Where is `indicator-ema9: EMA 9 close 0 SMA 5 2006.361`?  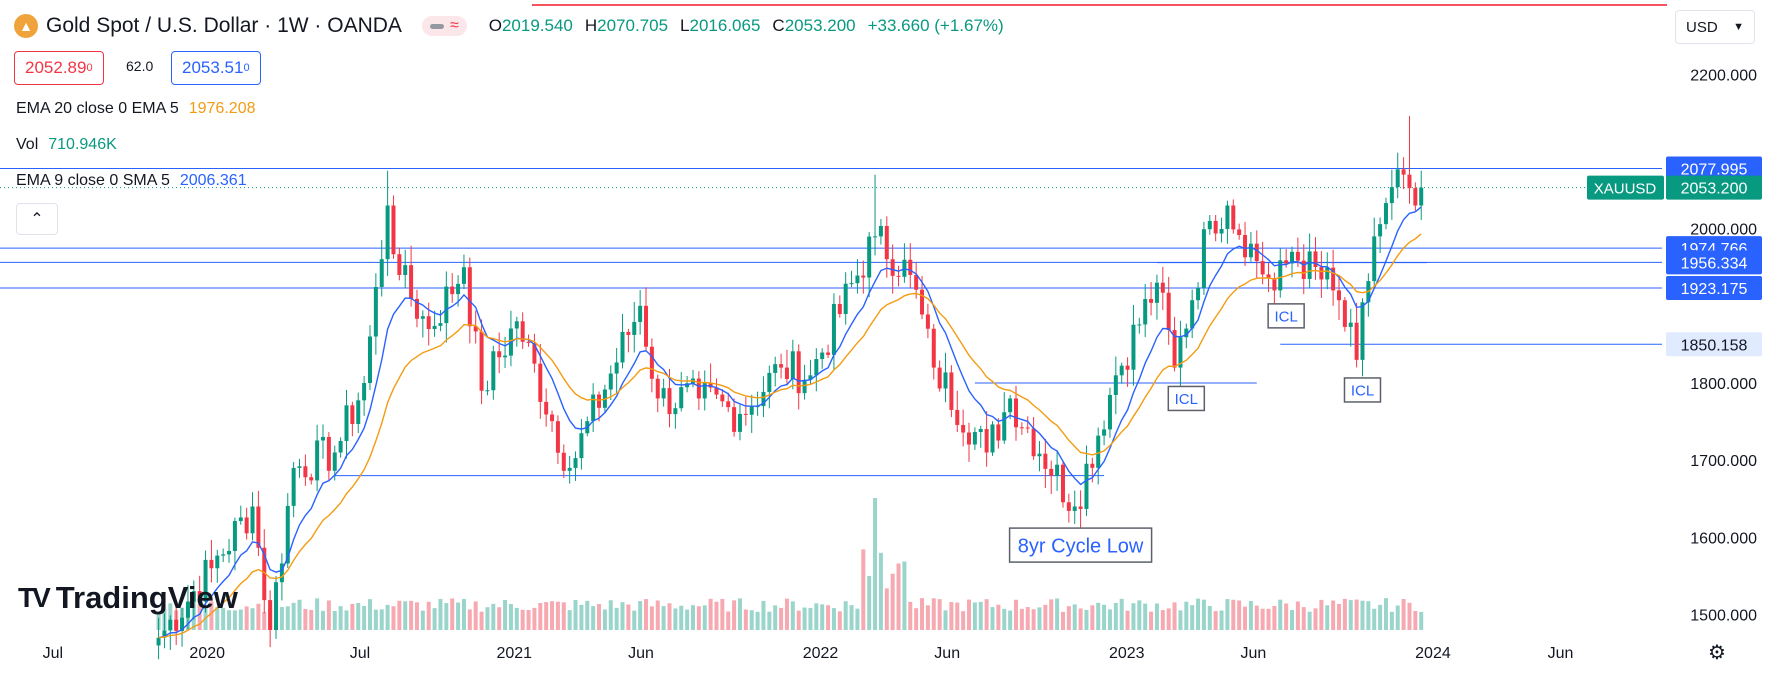 indicator-ema9: EMA 9 close 0 SMA 5 2006.361 is located at coordinates (131, 181).